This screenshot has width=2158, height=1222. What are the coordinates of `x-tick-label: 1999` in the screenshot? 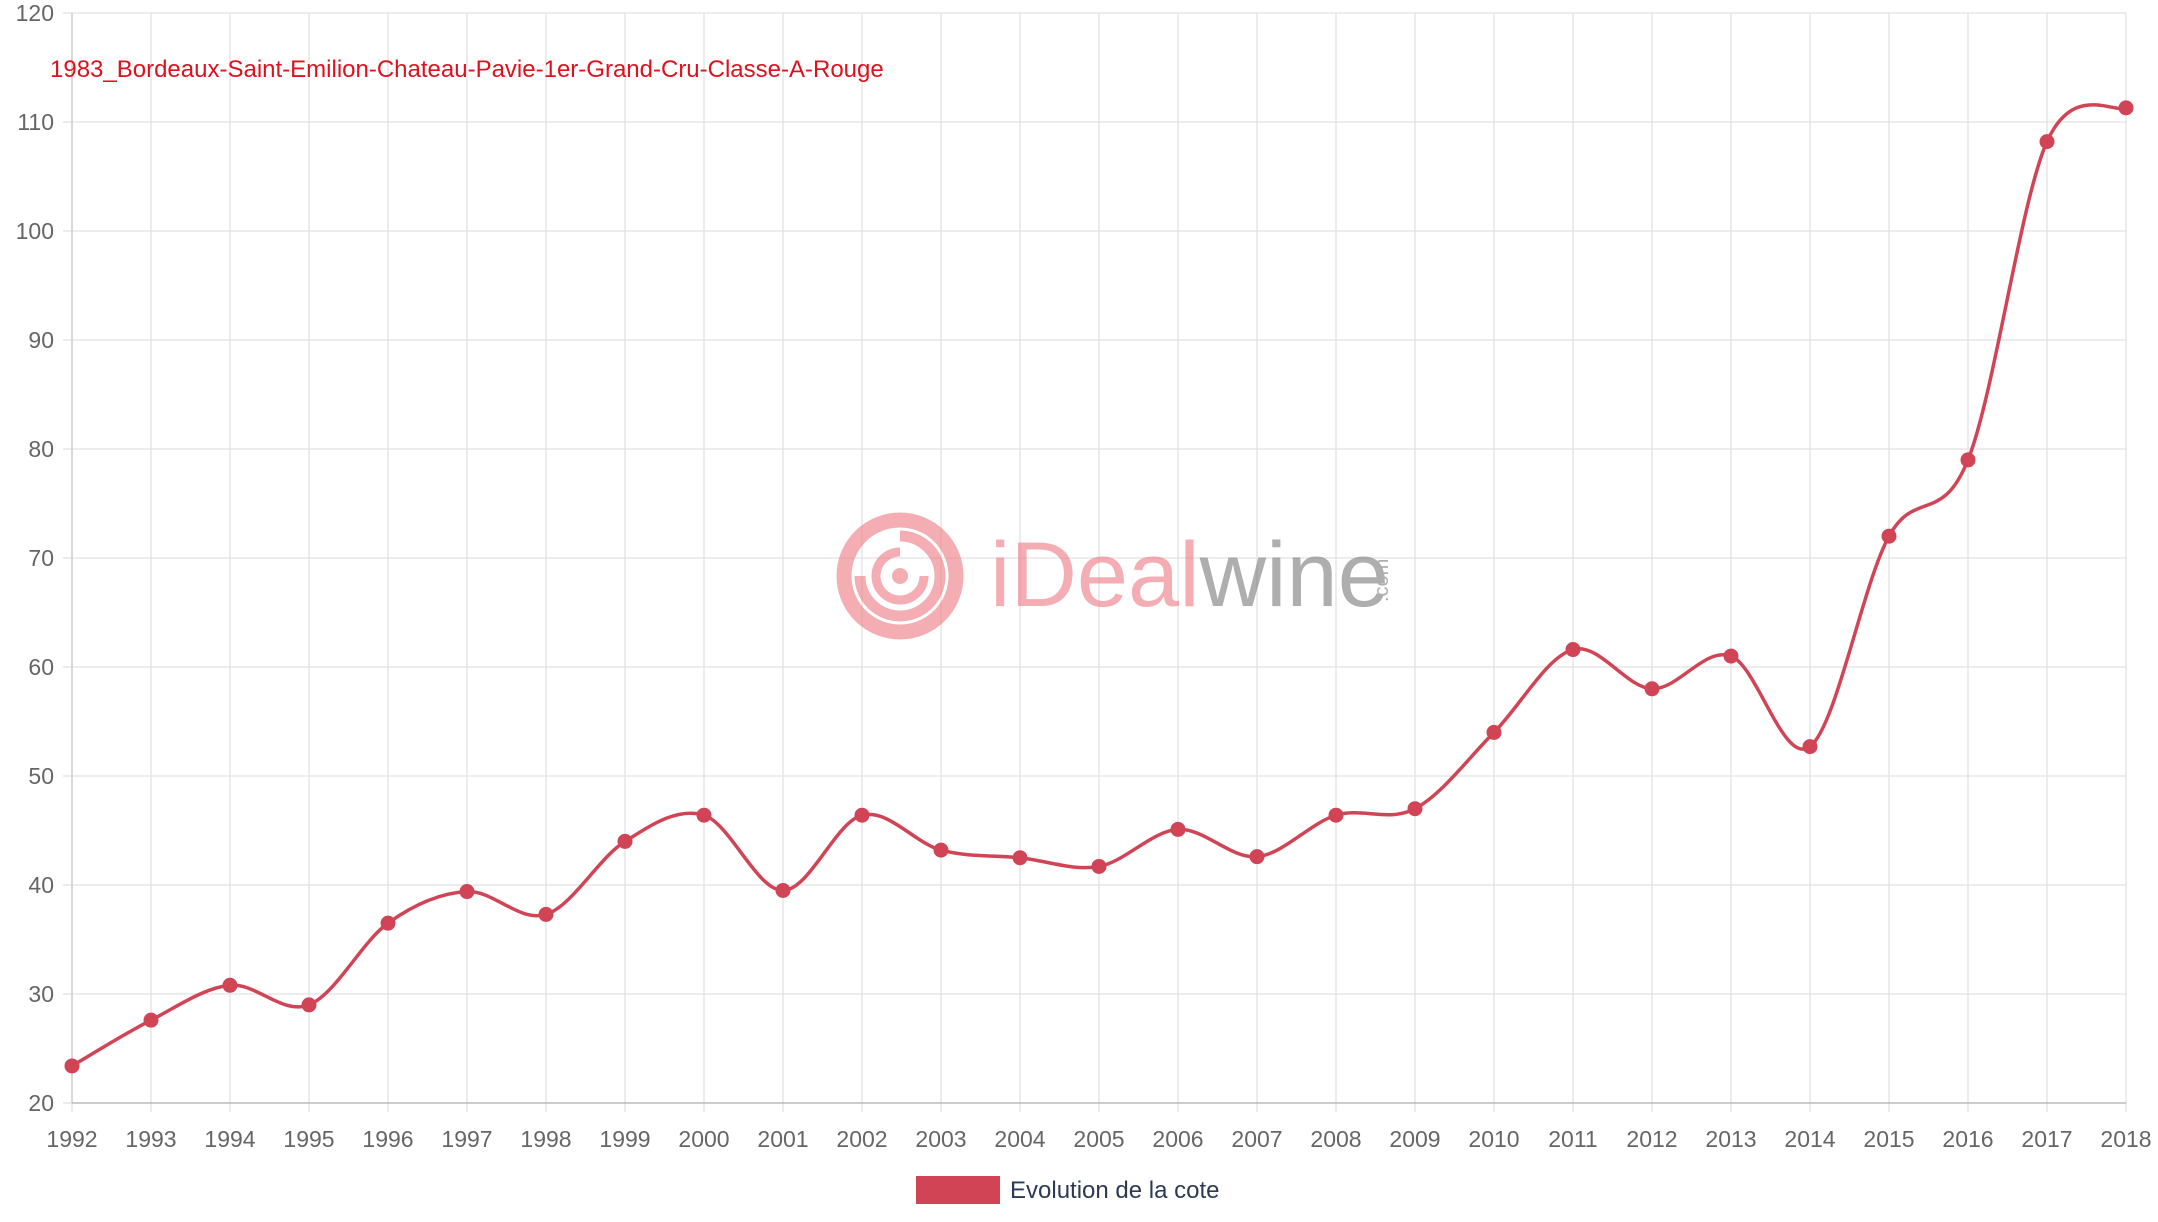 It's located at (624, 1139).